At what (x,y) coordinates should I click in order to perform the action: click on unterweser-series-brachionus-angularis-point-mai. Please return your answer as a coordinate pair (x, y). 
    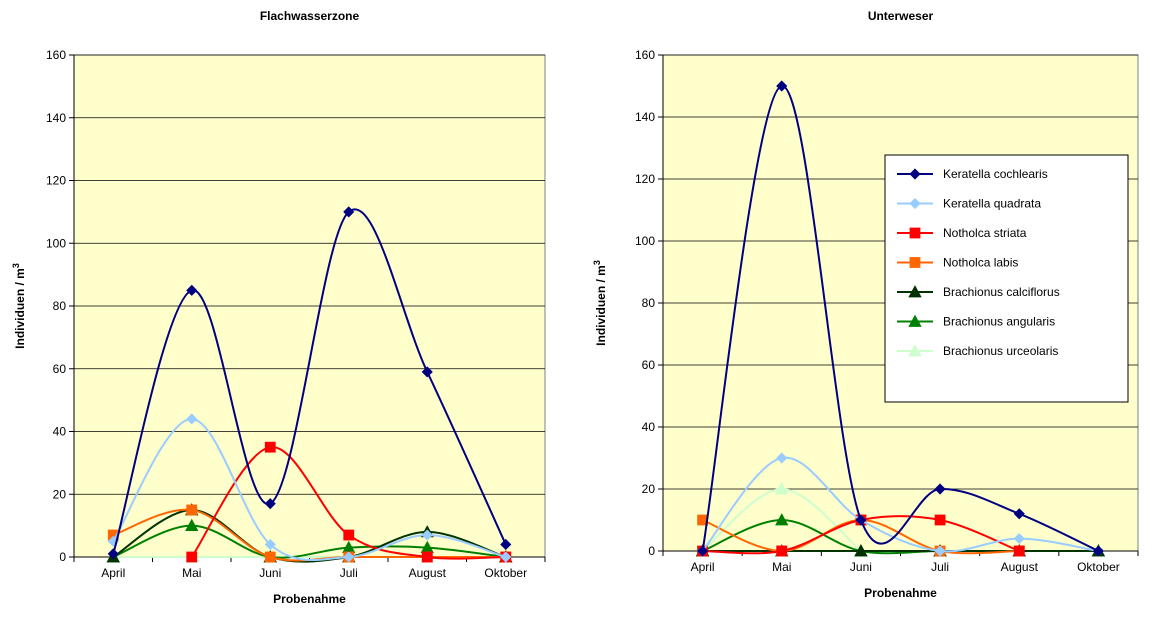
    Looking at the image, I should click on (782, 519).